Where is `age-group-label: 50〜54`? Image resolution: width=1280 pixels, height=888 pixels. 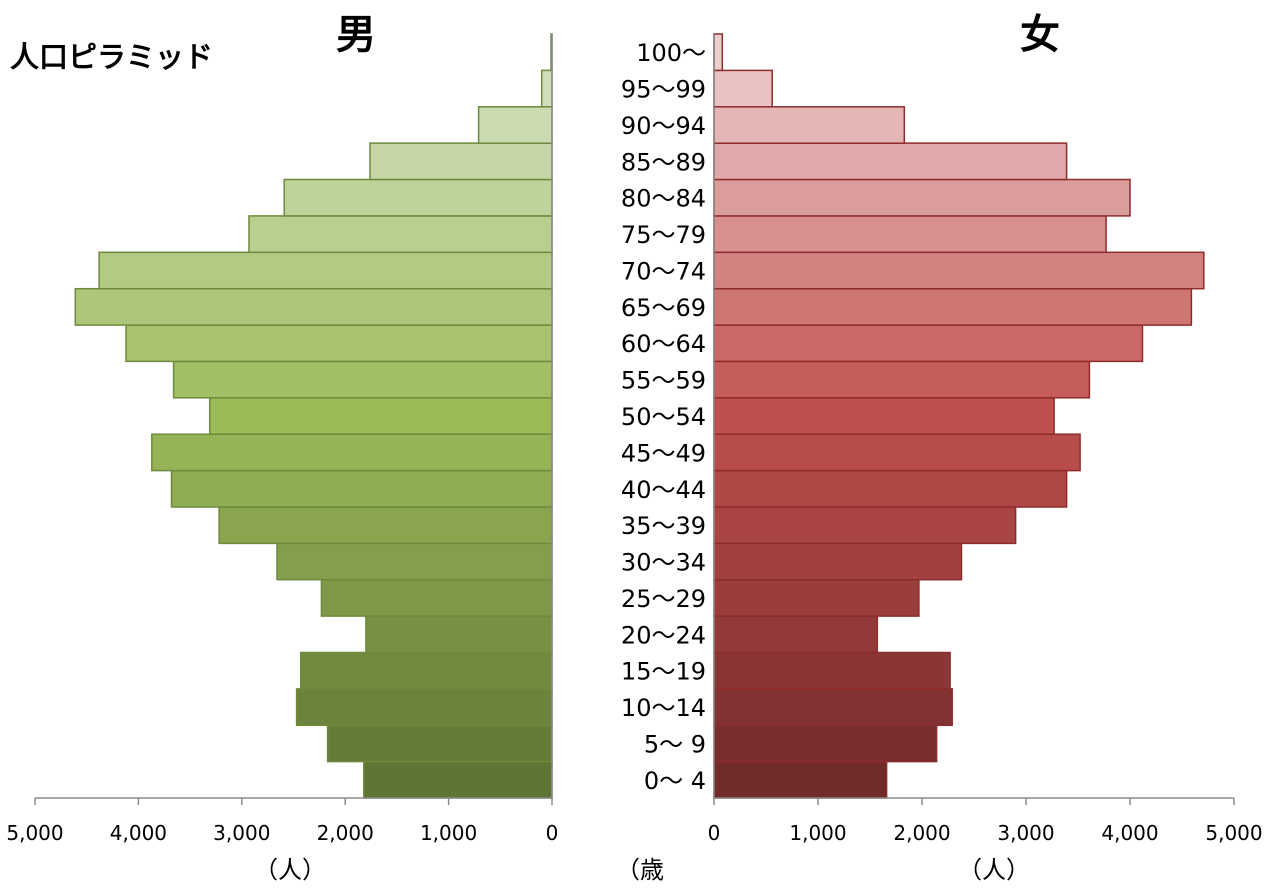
age-group-label: 50〜54 is located at coordinates (663, 417).